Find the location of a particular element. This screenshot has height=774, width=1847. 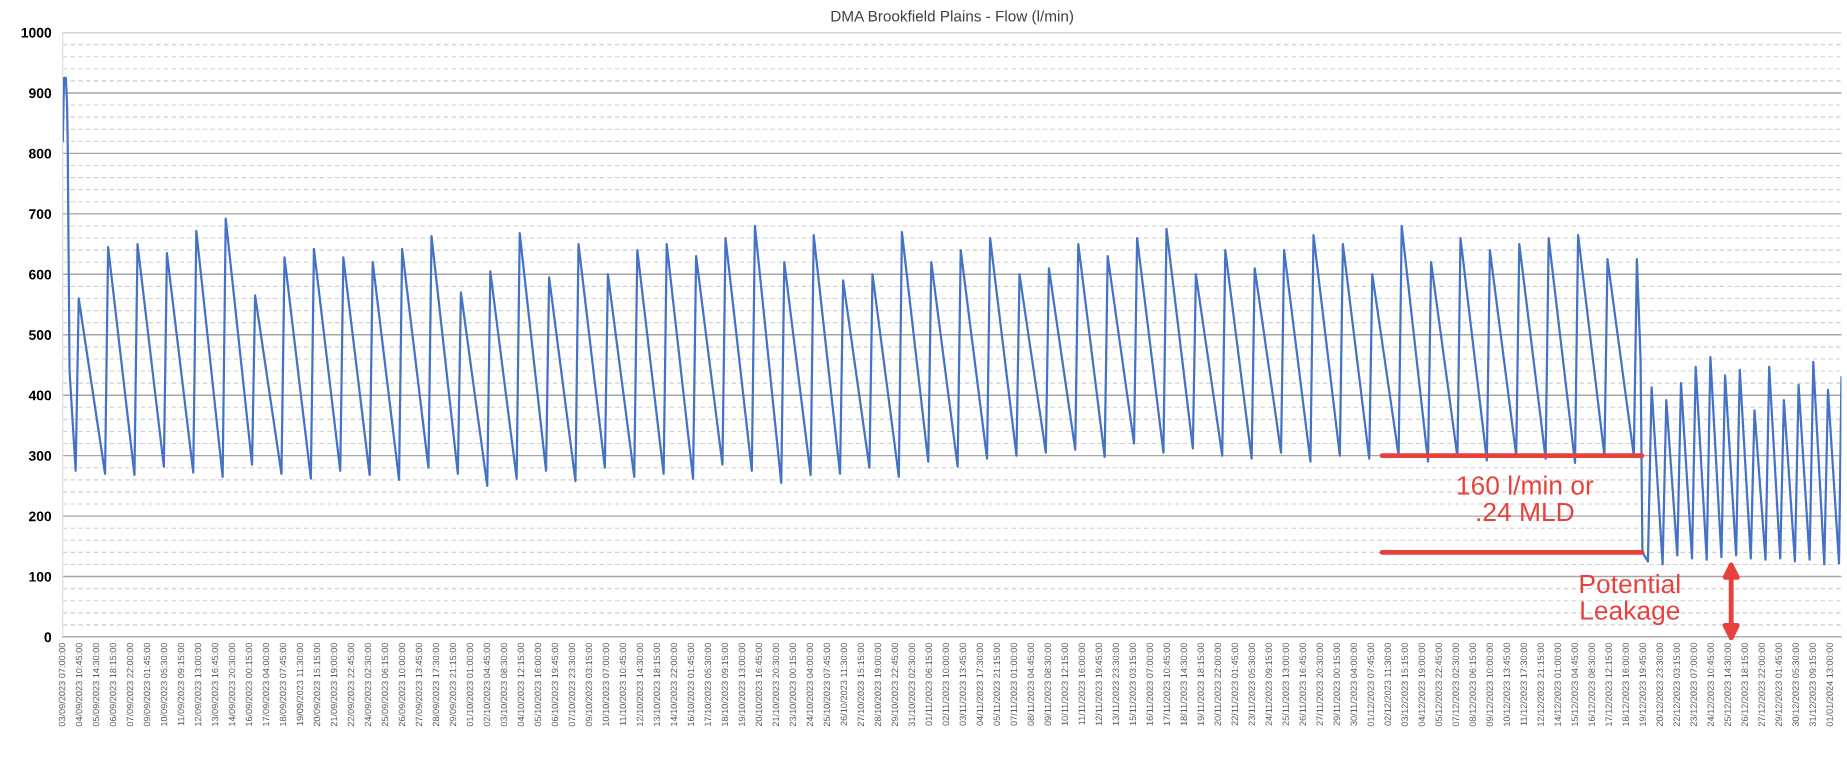

y-tick-label: 900 is located at coordinates (40, 93).